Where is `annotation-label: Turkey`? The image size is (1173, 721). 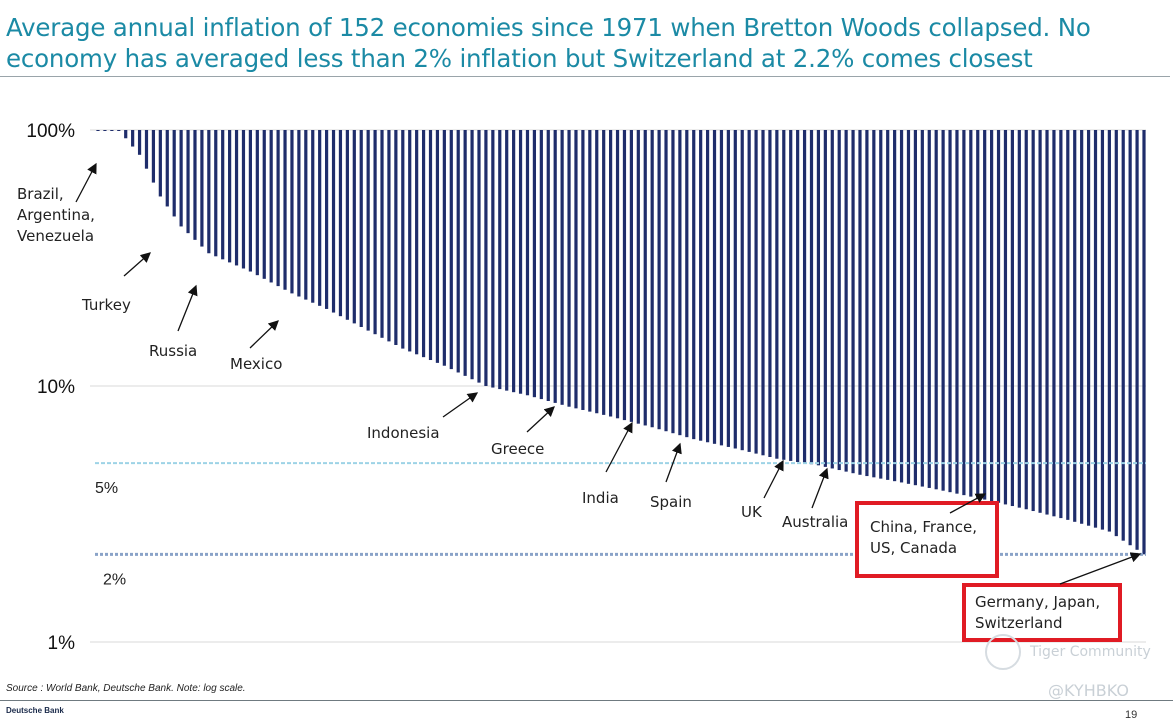
annotation-label: Turkey is located at coordinates (106, 305).